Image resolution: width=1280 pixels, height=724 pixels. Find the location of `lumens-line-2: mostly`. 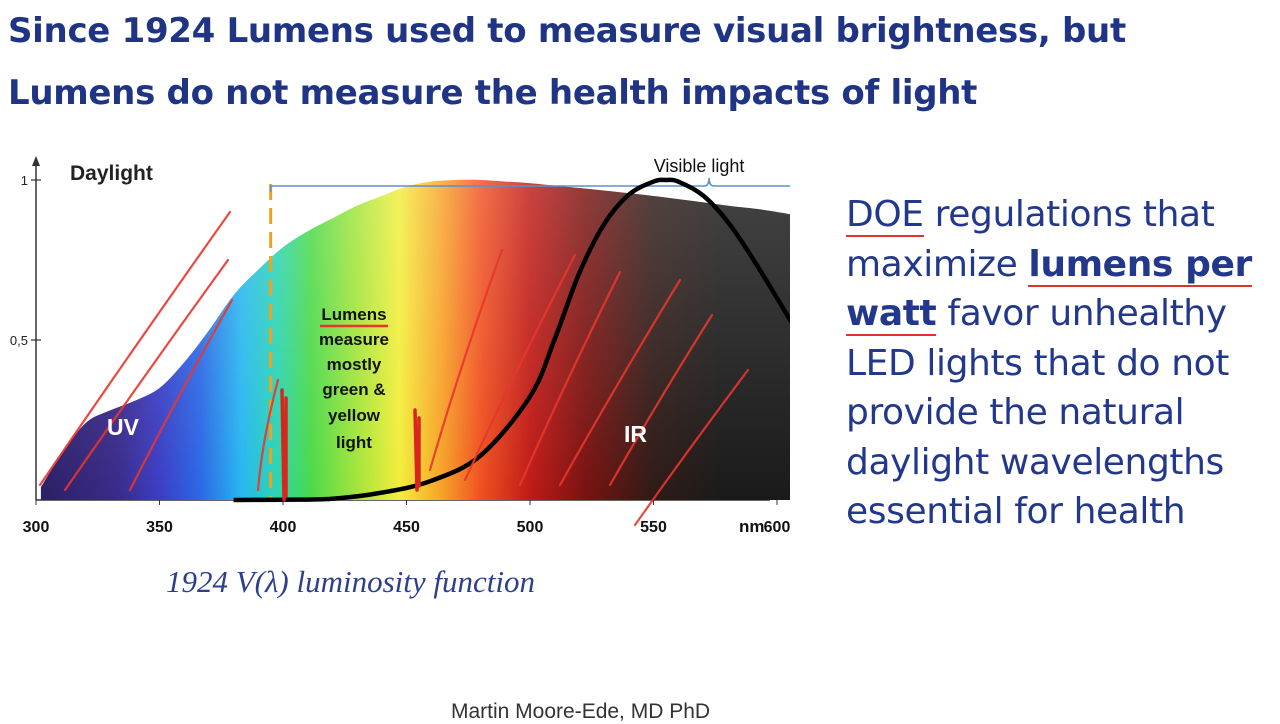

lumens-line-2: mostly is located at coordinates (354, 364).